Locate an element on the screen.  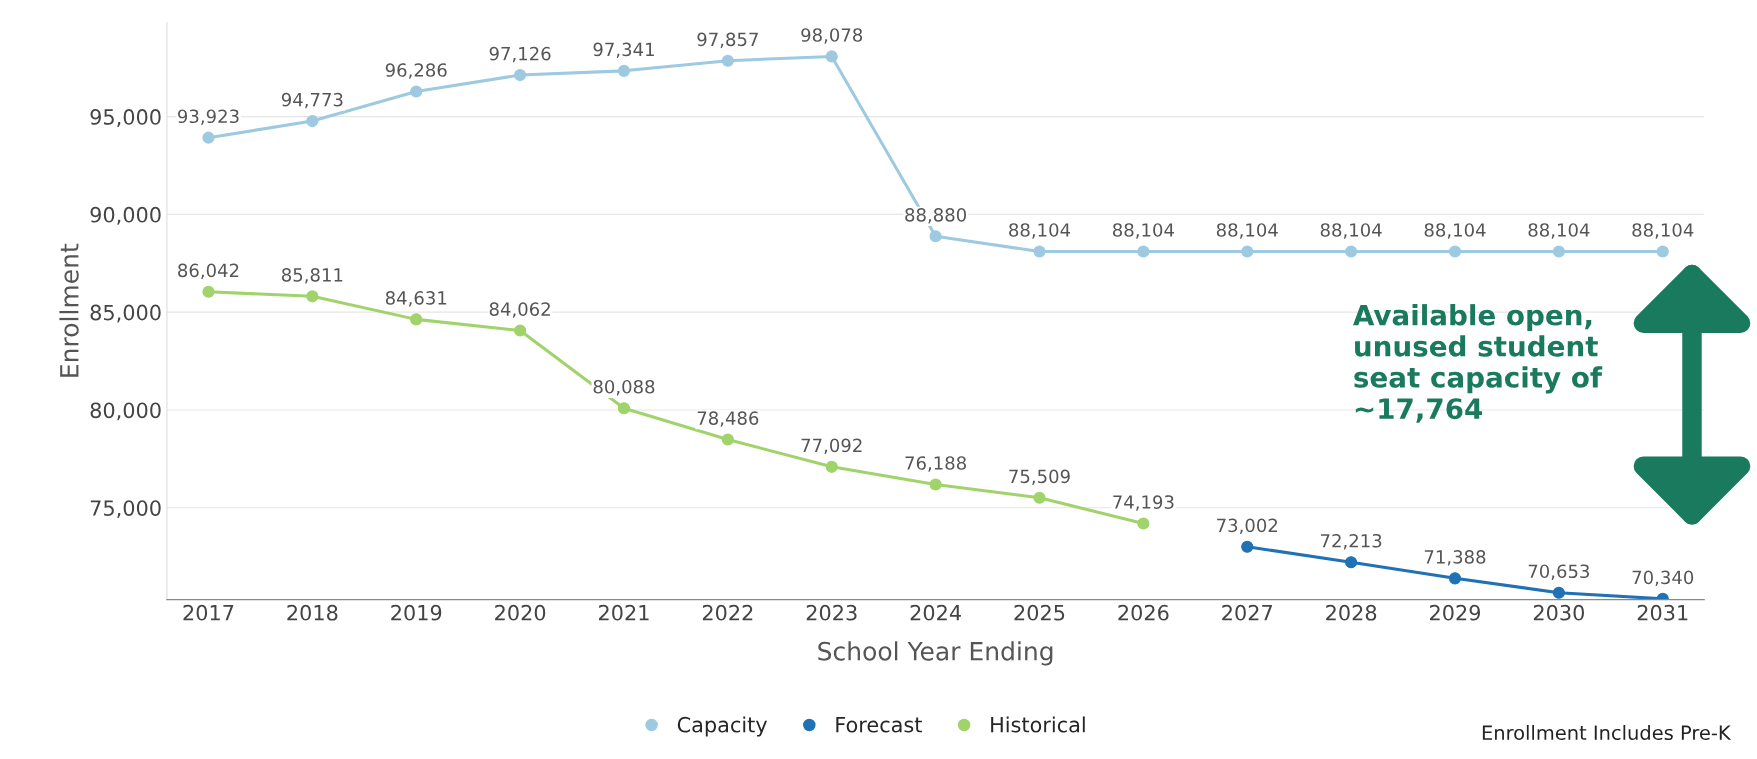
data-label: 80,088 is located at coordinates (624, 387).